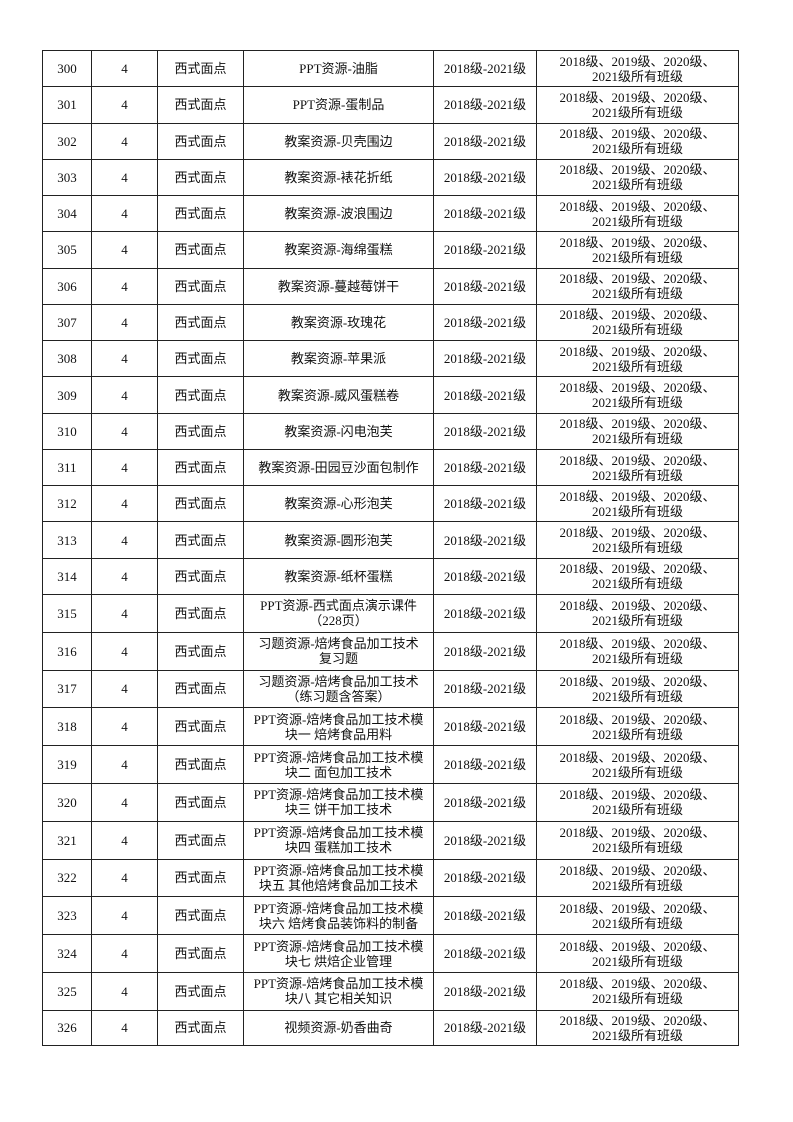 The width and height of the screenshot is (793, 1122). Describe the element at coordinates (338, 885) in the screenshot. I see `resource-name: 块五 其他焙烤食品加工技术` at that location.